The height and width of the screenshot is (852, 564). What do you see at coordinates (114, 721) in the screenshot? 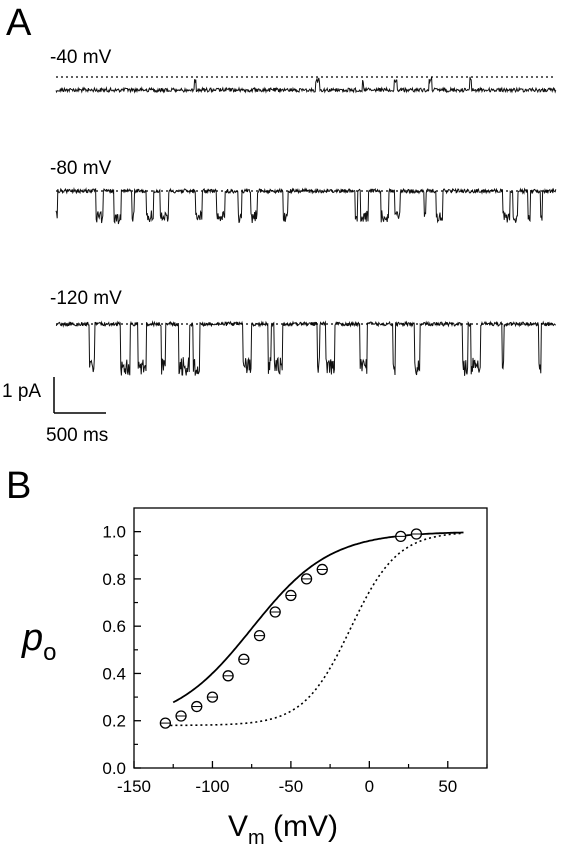
I see `y-tick-label: 0.2` at bounding box center [114, 721].